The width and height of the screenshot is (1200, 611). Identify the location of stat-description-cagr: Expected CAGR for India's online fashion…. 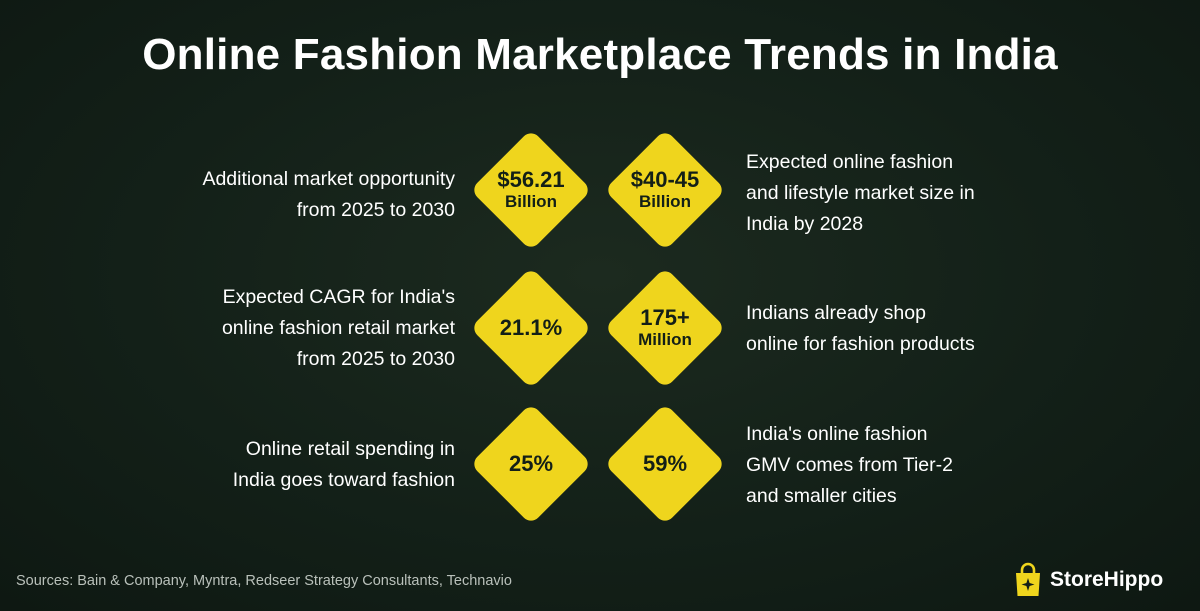
(338, 328).